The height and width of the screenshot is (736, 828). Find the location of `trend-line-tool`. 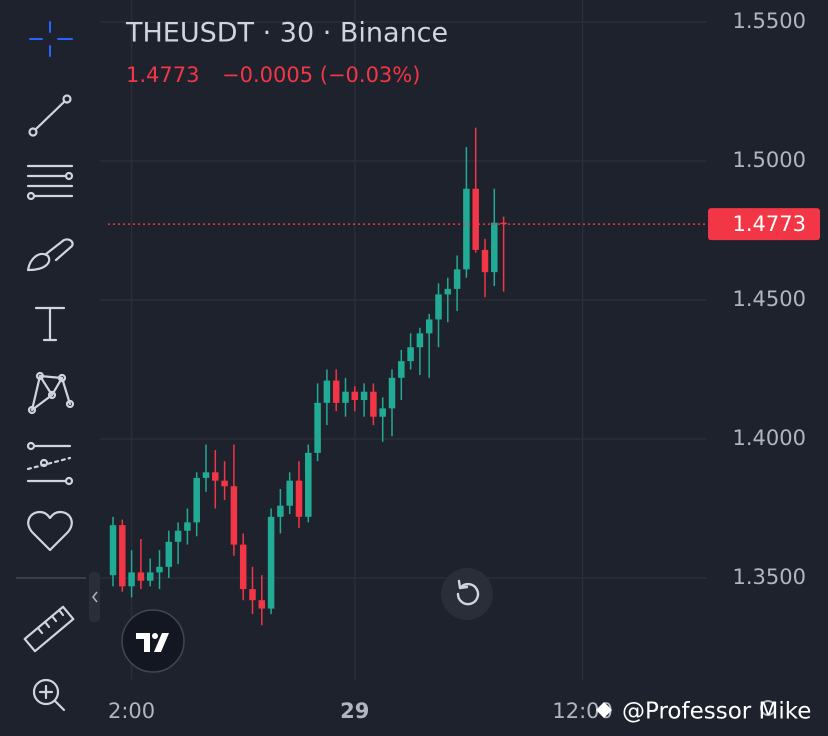

trend-line-tool is located at coordinates (50, 115).